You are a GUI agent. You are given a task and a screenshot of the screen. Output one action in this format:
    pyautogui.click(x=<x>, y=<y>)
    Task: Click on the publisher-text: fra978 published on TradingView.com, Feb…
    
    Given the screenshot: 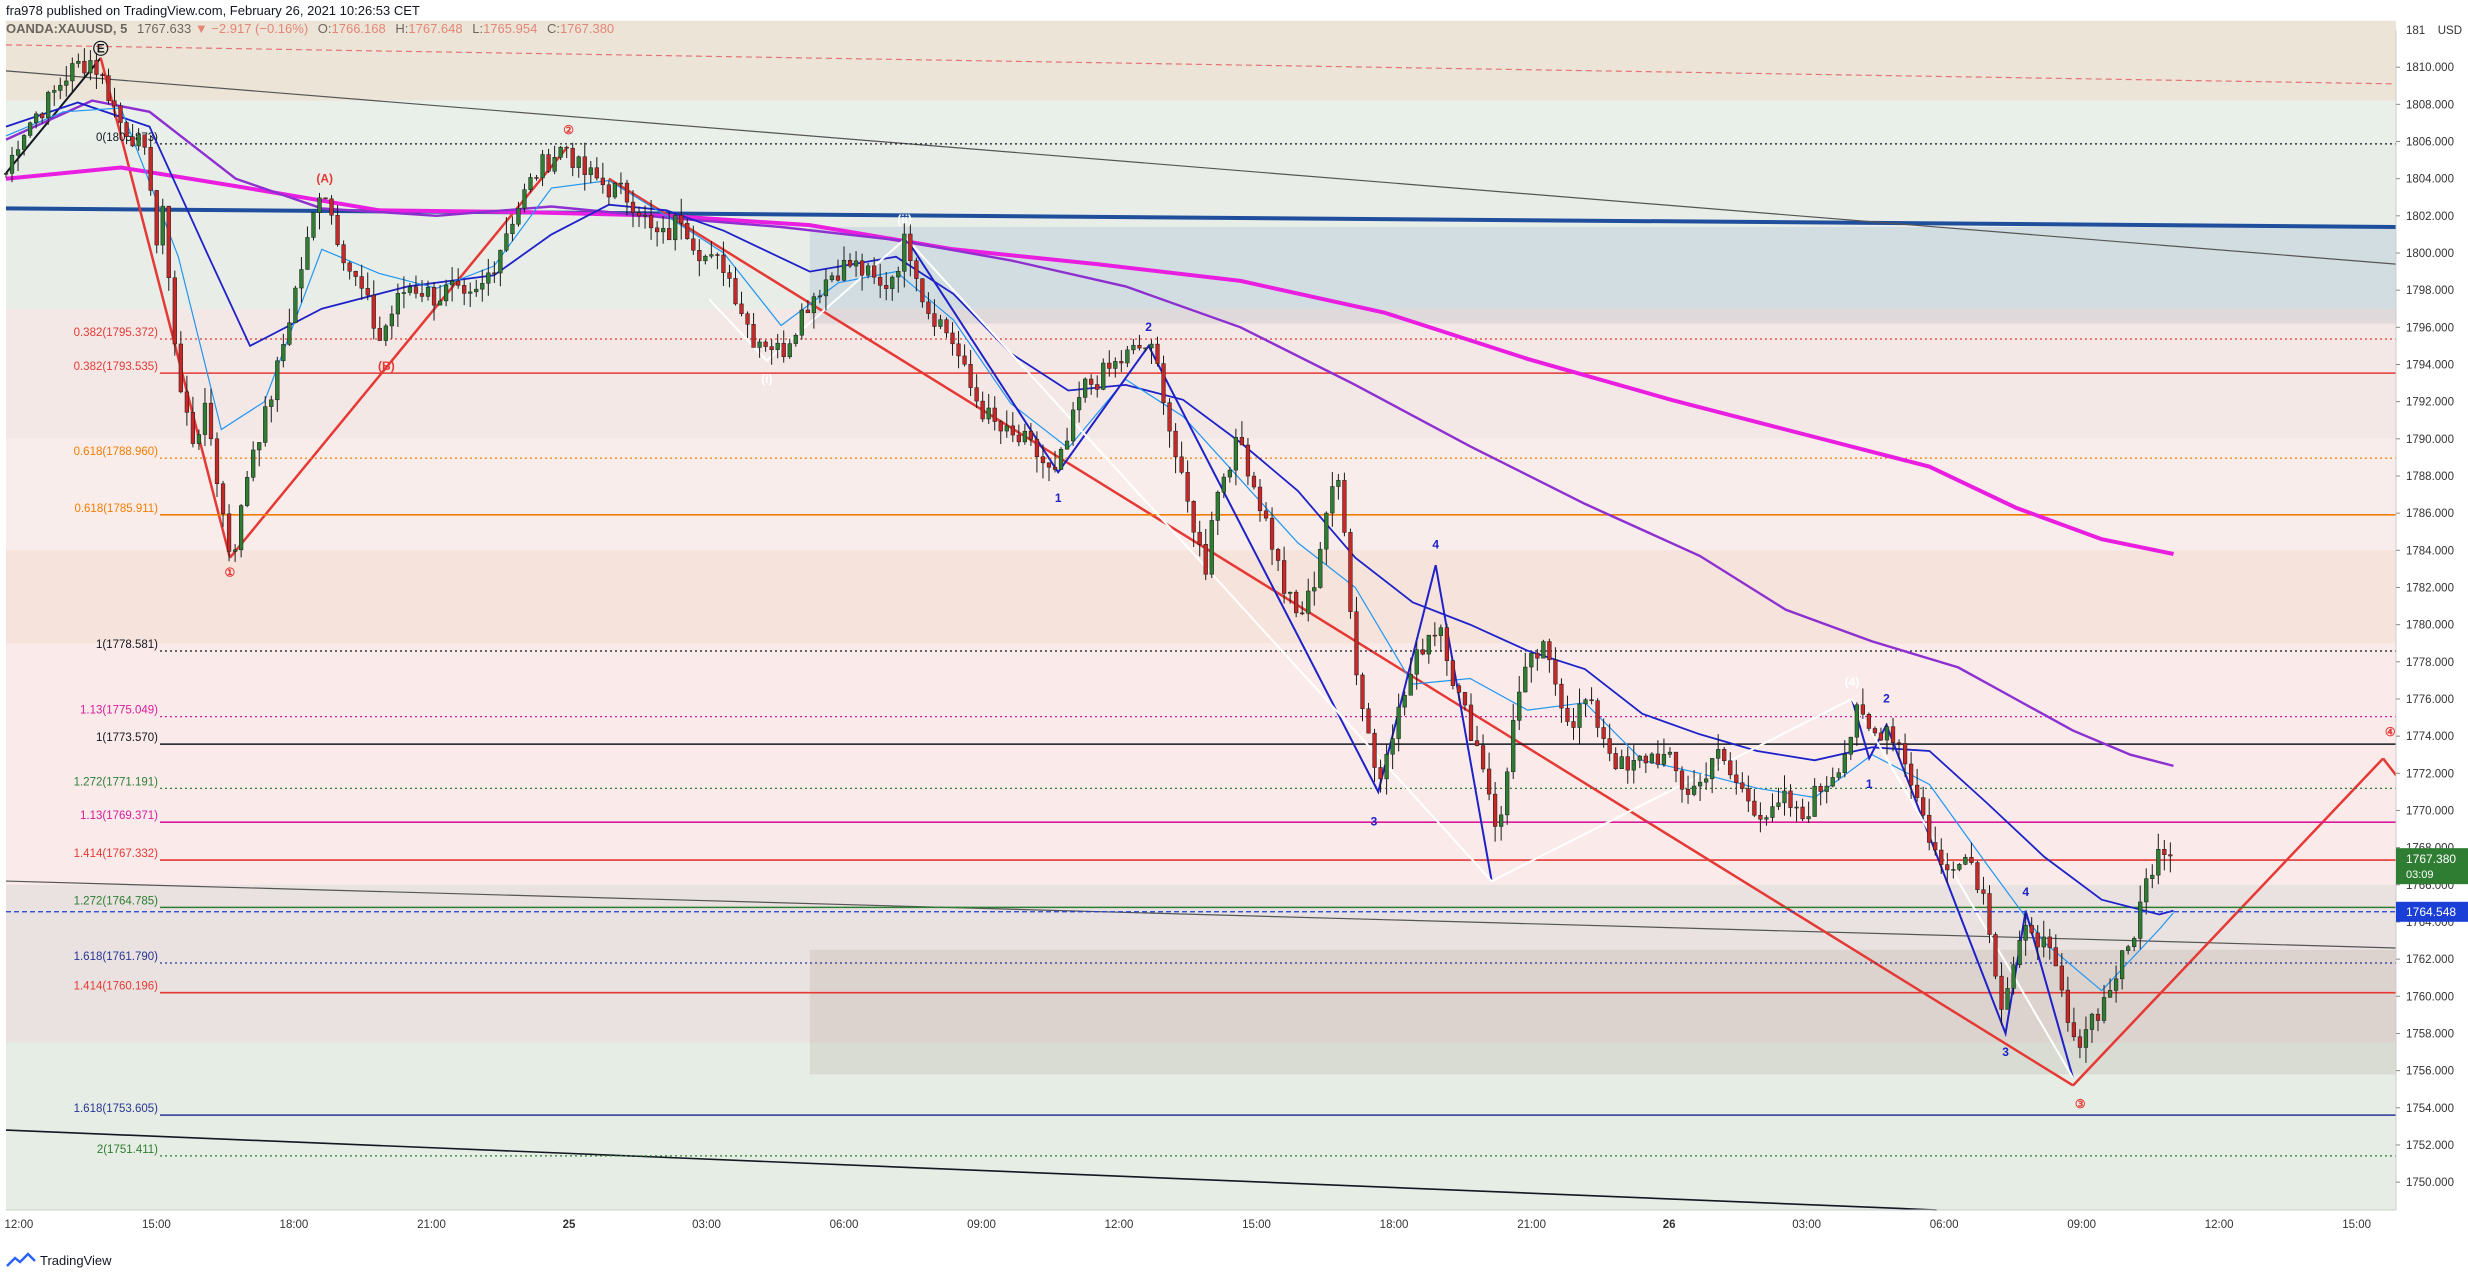 What is the action you would take?
    pyautogui.click(x=213, y=10)
    